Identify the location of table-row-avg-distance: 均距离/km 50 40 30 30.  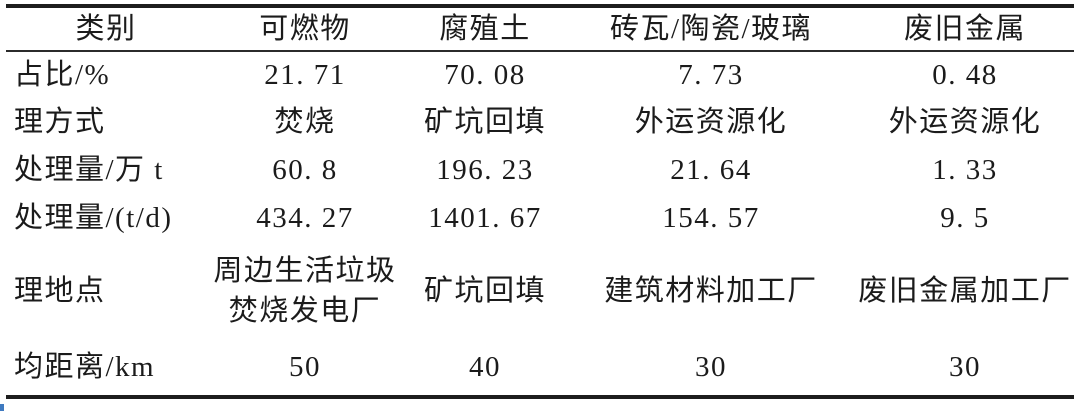
(540, 368).